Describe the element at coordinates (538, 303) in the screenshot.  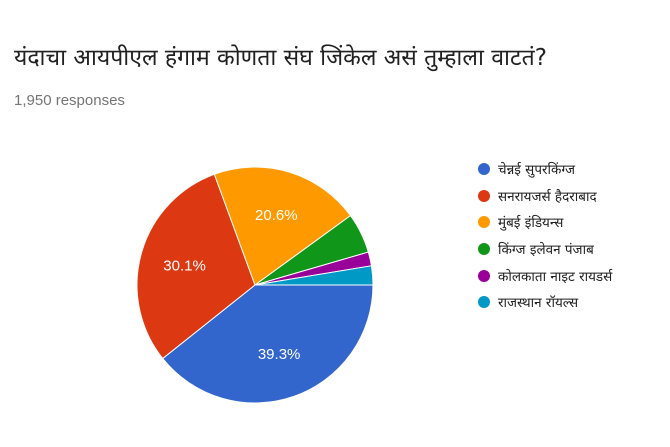
I see `legend-label: राजस्थान रॉयल्स` at that location.